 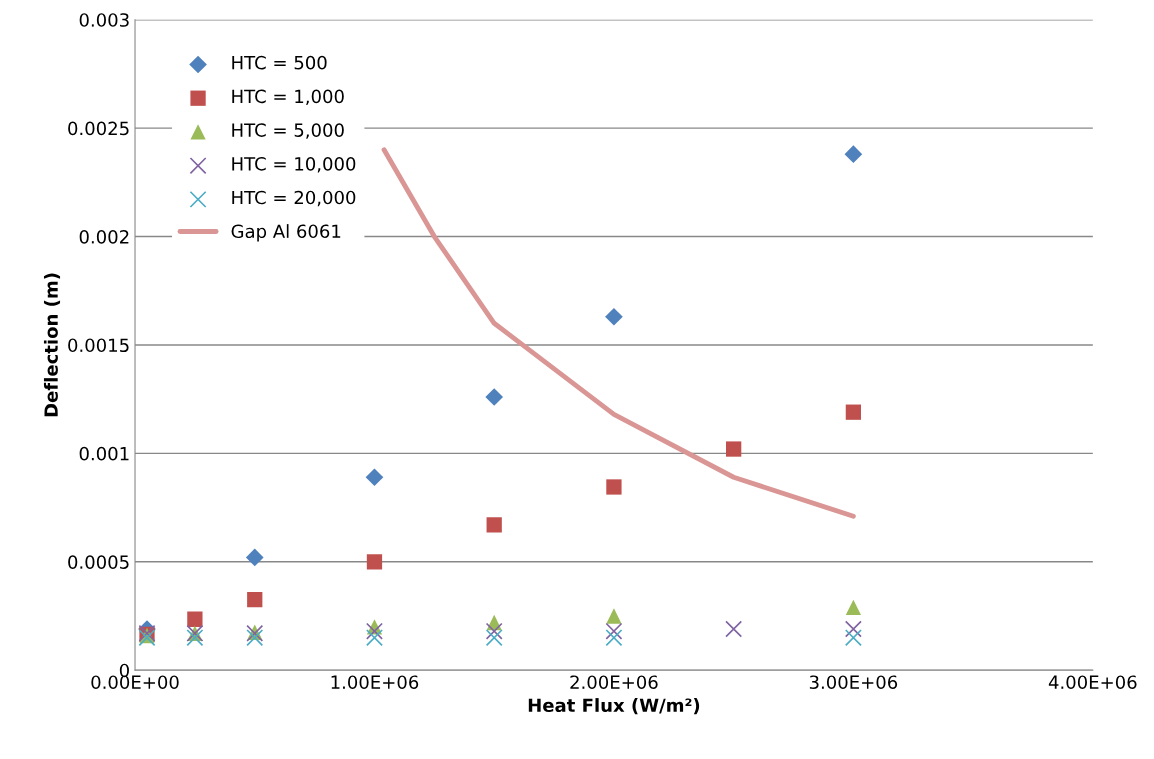 I want to click on y-tick-label: 0.002, so click(x=104, y=237).